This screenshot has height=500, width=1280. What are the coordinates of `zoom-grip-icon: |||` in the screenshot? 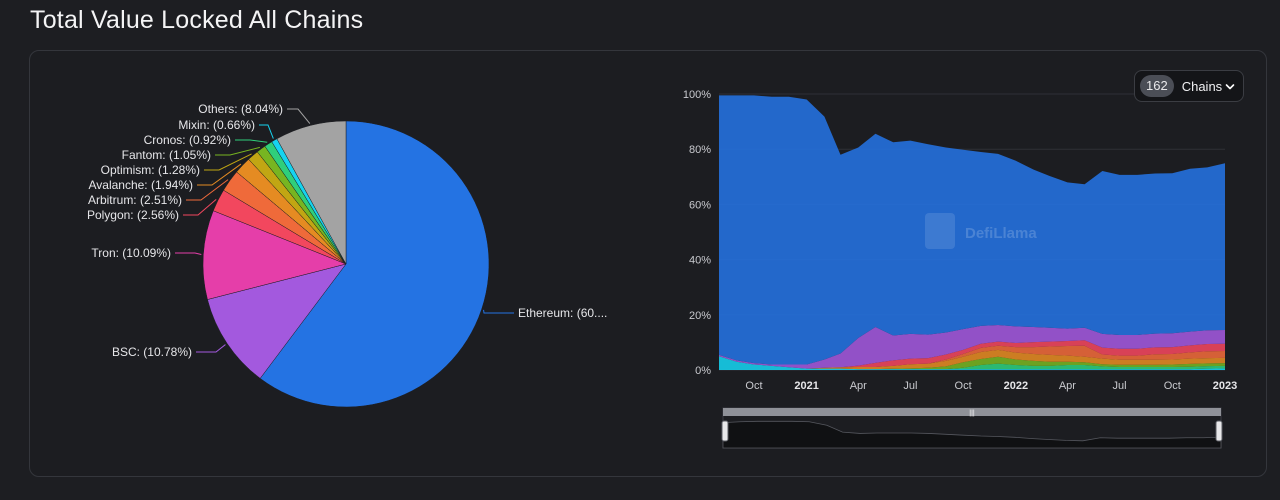 It's located at (972, 413).